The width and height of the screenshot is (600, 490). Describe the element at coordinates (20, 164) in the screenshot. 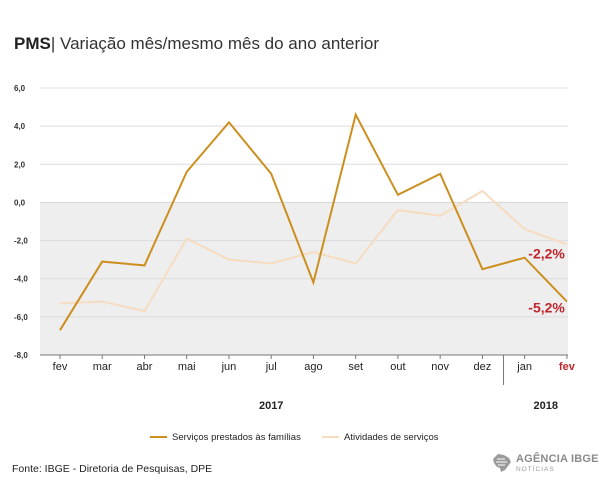

I see `y-tick-label: 2,0` at that location.